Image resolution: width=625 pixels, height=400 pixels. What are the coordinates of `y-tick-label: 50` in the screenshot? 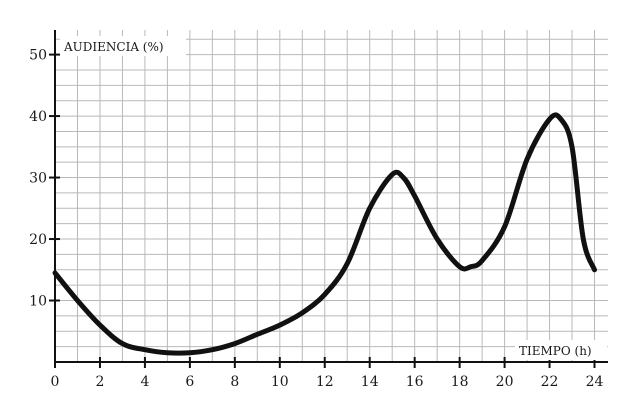 It's located at (38, 56).